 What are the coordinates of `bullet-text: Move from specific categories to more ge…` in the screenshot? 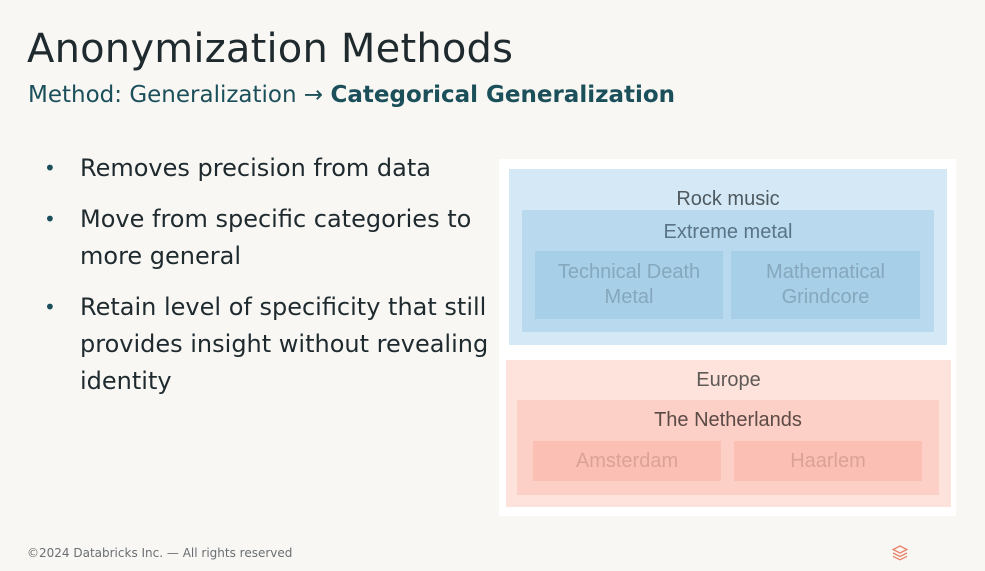 It's located at (276, 237).